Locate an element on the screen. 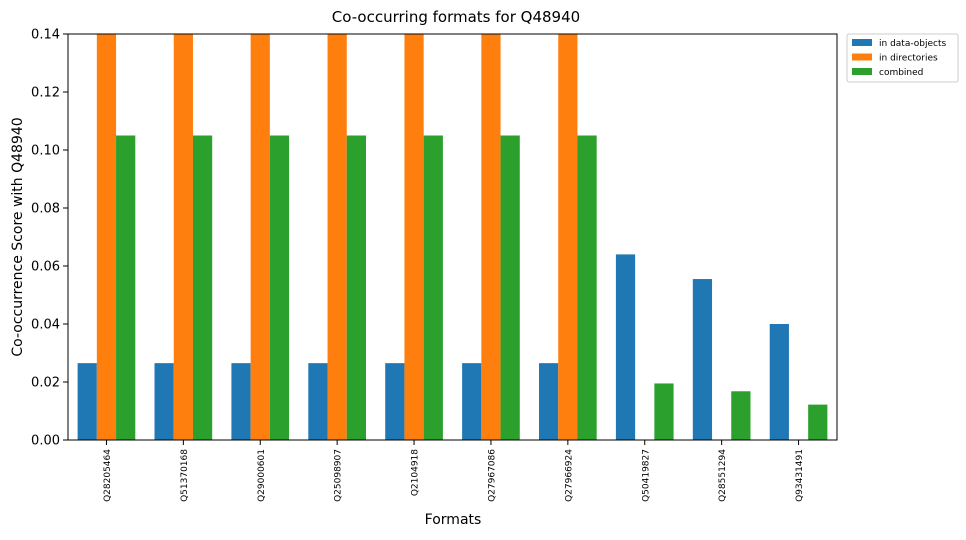 Image resolution: width=966 pixels, height=540 pixels. x-tick-label: Q29000601 is located at coordinates (262, 475).